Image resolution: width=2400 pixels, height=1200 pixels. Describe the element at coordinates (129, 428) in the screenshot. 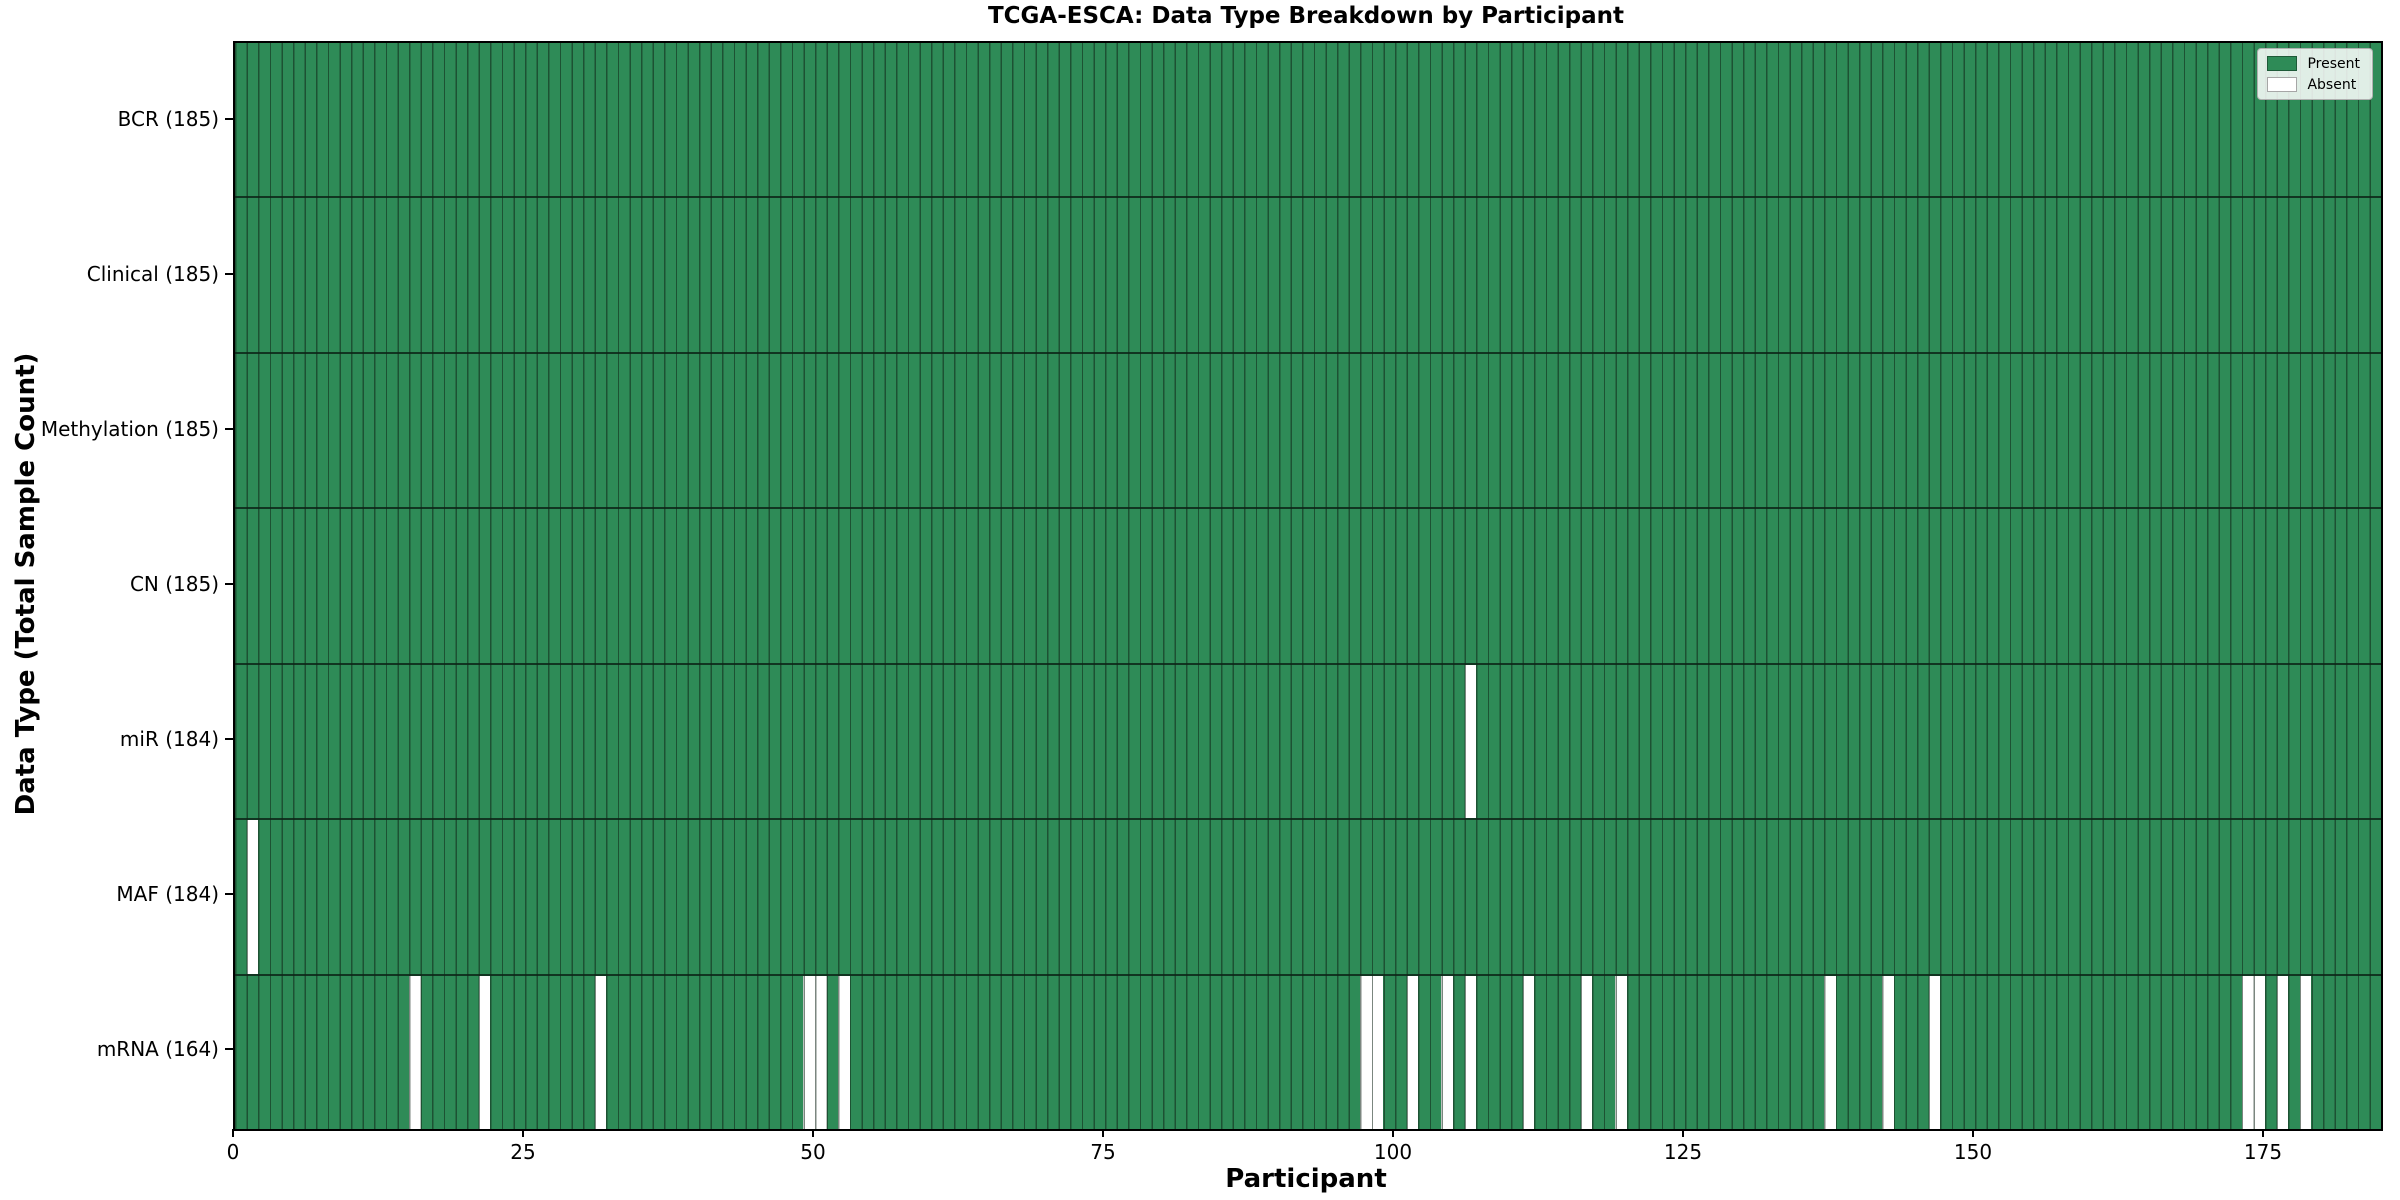

I see `y-tick-label-methylation: Methylation (185)` at that location.